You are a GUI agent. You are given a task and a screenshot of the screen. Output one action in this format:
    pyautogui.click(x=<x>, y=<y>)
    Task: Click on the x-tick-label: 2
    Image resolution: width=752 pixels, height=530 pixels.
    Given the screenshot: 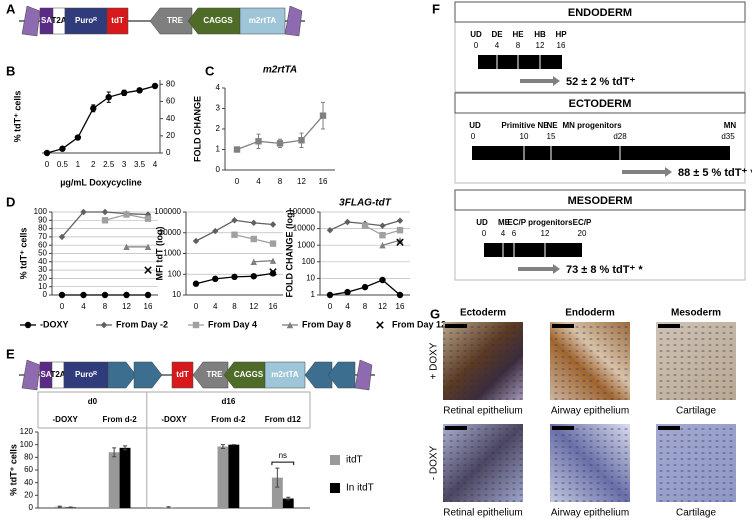 What is the action you would take?
    pyautogui.click(x=93, y=164)
    